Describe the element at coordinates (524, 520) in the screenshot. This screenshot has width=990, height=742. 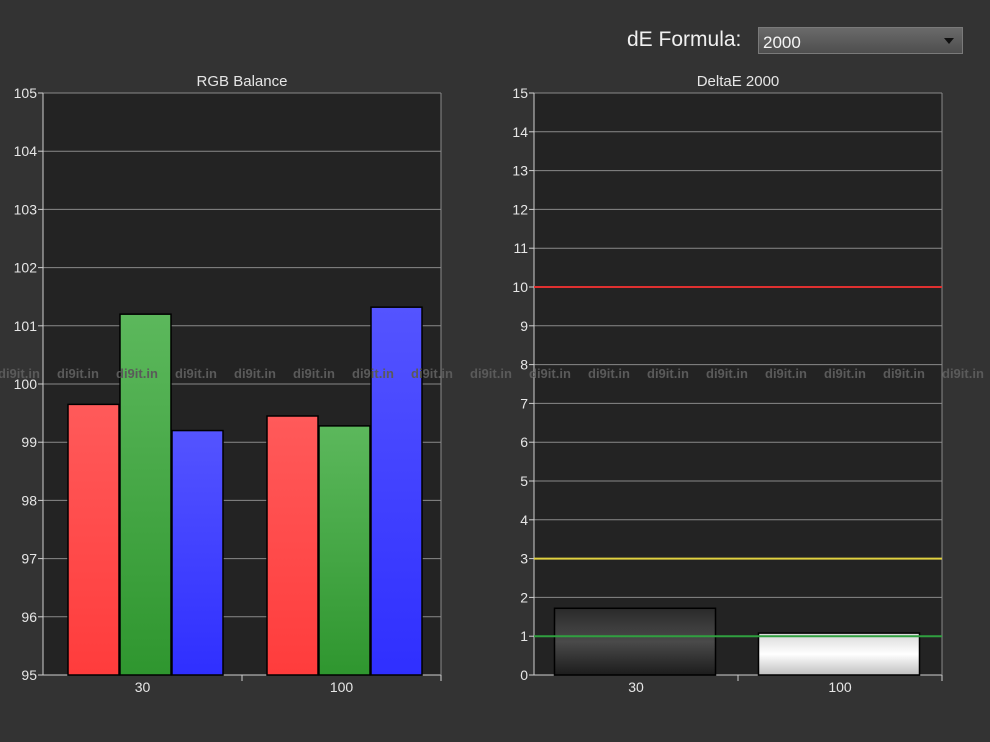
I see `y-tick-label: 4` at that location.